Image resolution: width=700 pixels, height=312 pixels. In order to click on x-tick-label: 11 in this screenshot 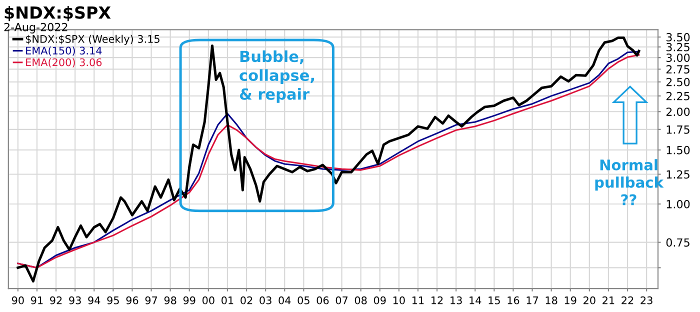, I will do `click(418, 300)`.